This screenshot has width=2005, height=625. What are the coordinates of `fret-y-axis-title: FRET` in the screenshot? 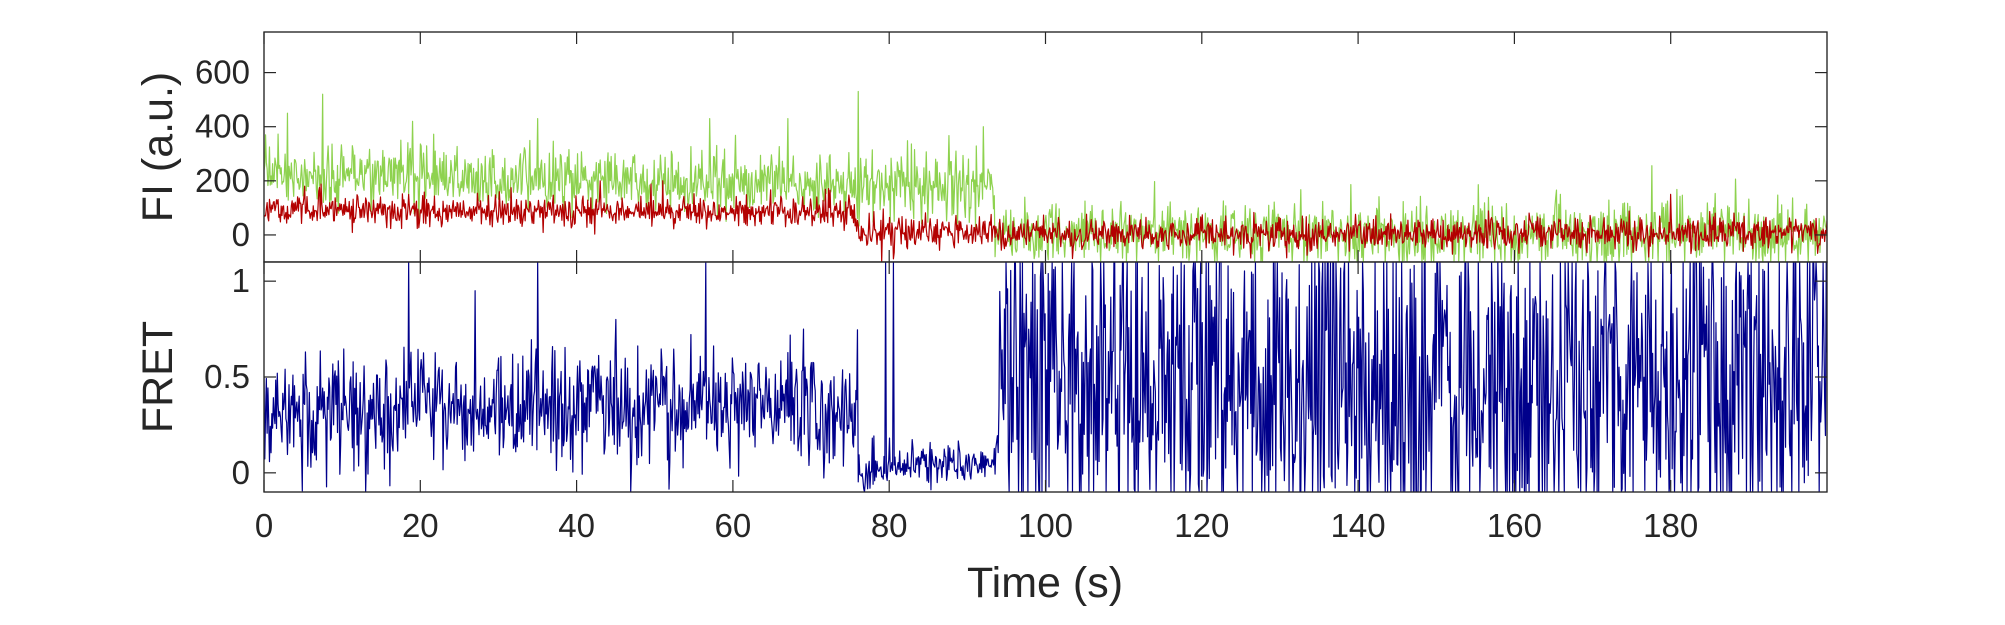 It's located at (158, 377).